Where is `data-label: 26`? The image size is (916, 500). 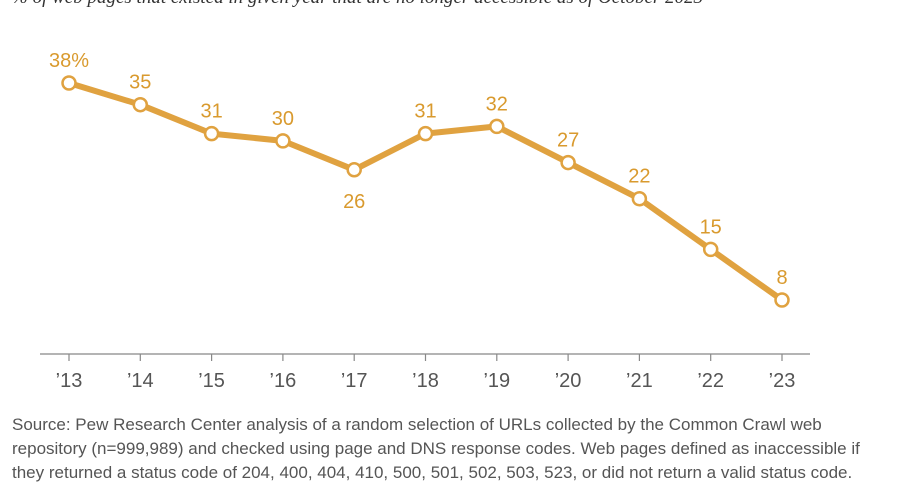
data-label: 26 is located at coordinates (354, 202).